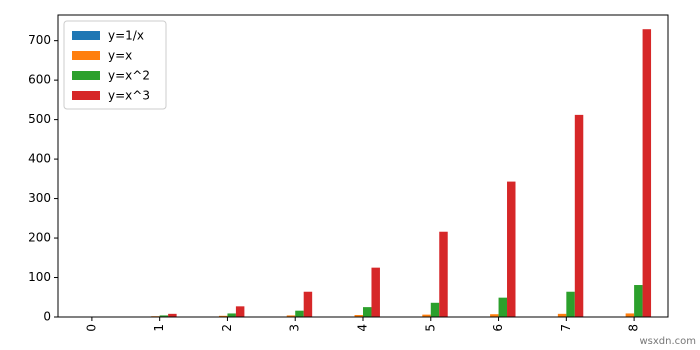 The image size is (700, 350). Describe the element at coordinates (91, 328) in the screenshot. I see `x-tick-label: 0` at that location.